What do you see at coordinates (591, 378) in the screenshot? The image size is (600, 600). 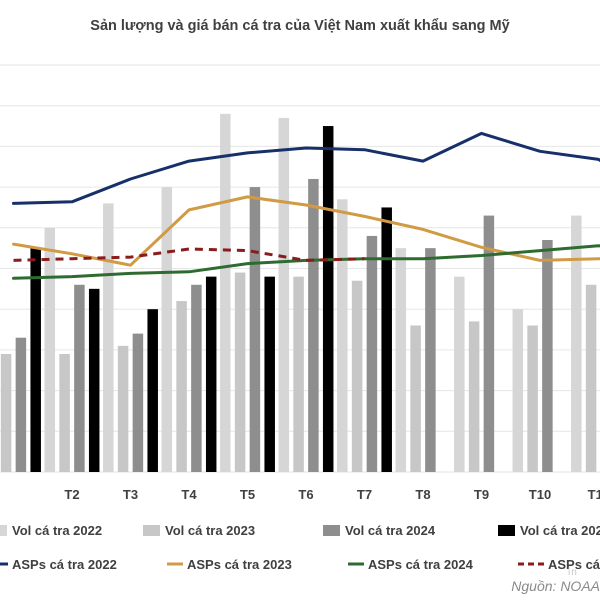 I see `bar-vol-ca-tra-2023-t11` at bounding box center [591, 378].